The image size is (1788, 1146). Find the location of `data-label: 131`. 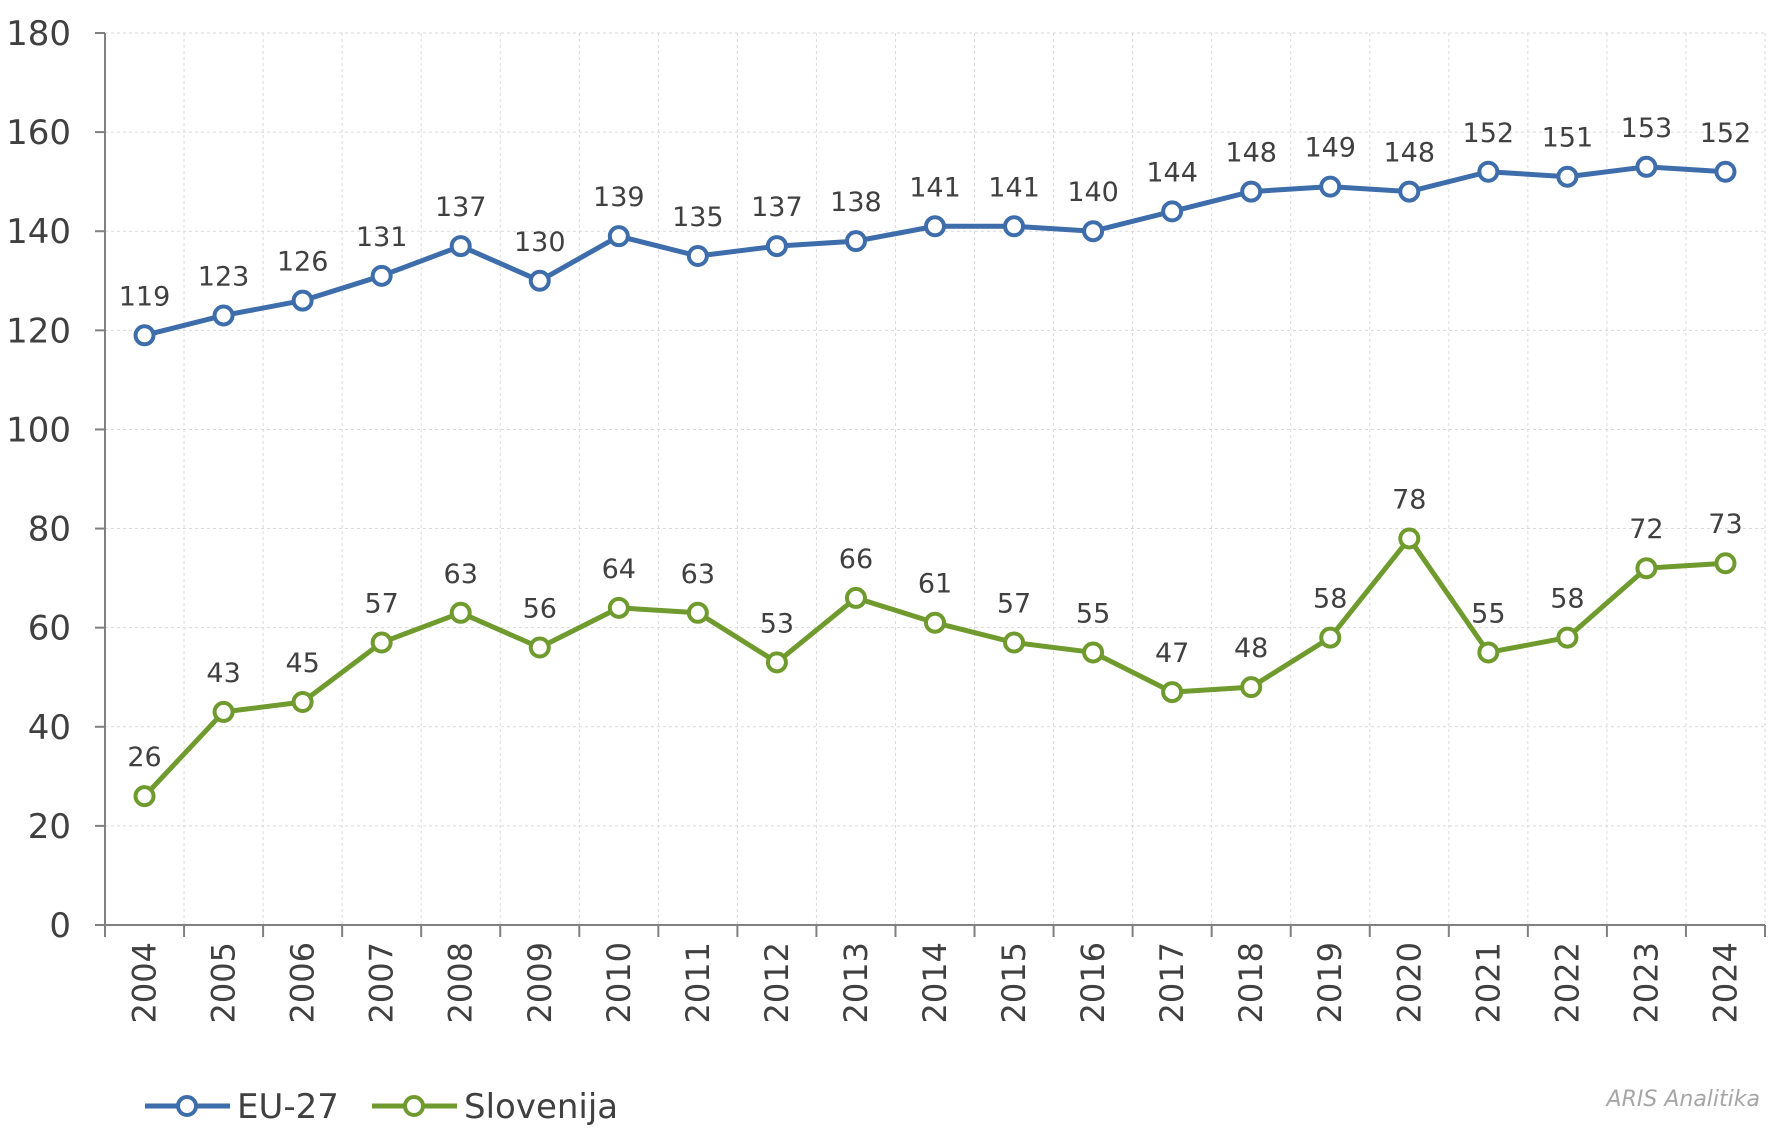

data-label: 131 is located at coordinates (382, 237).